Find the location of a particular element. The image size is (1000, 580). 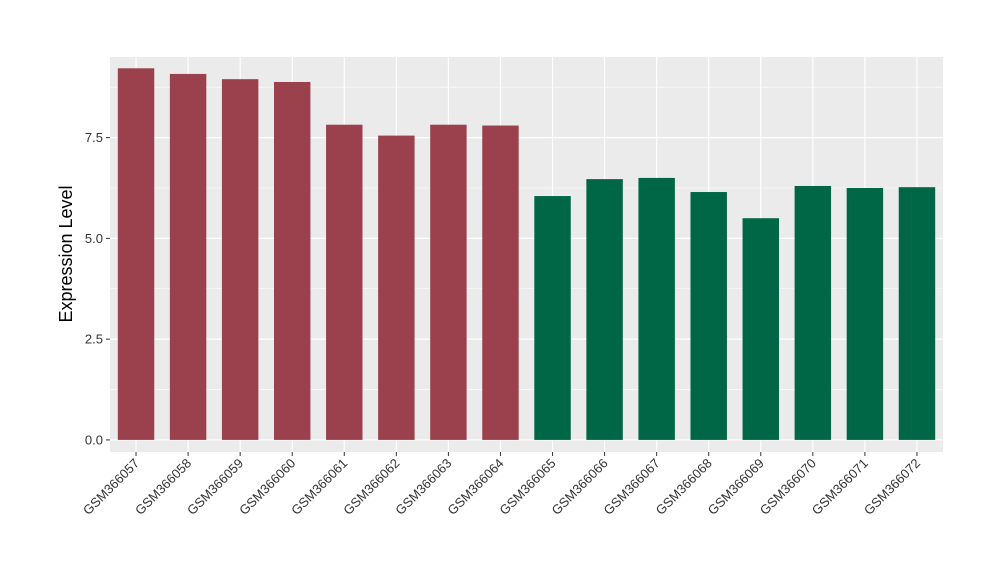

y-tick-label: 5.0 is located at coordinates (94, 238).